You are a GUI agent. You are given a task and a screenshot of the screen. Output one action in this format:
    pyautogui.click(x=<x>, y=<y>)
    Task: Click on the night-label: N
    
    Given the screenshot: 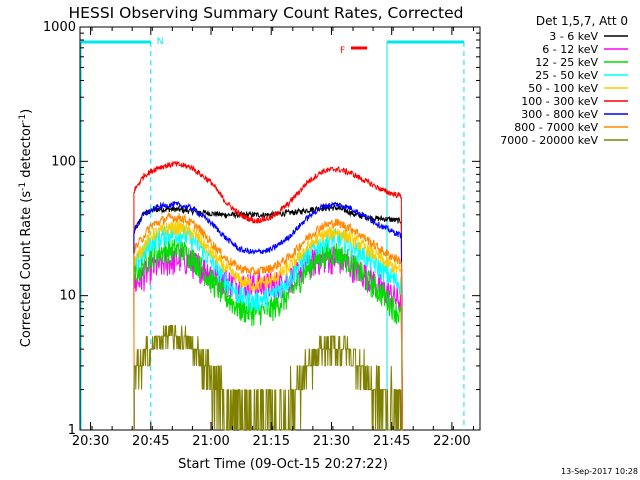 What is the action you would take?
    pyautogui.click(x=160, y=42)
    